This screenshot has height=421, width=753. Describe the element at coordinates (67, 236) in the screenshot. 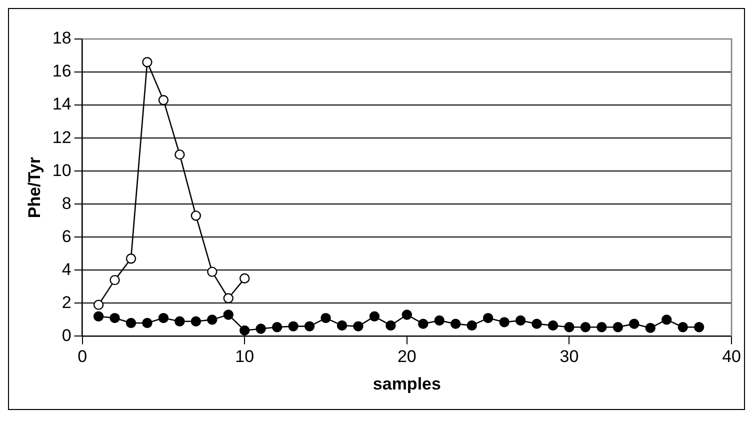

I see `y-tick-label: 6` at that location.